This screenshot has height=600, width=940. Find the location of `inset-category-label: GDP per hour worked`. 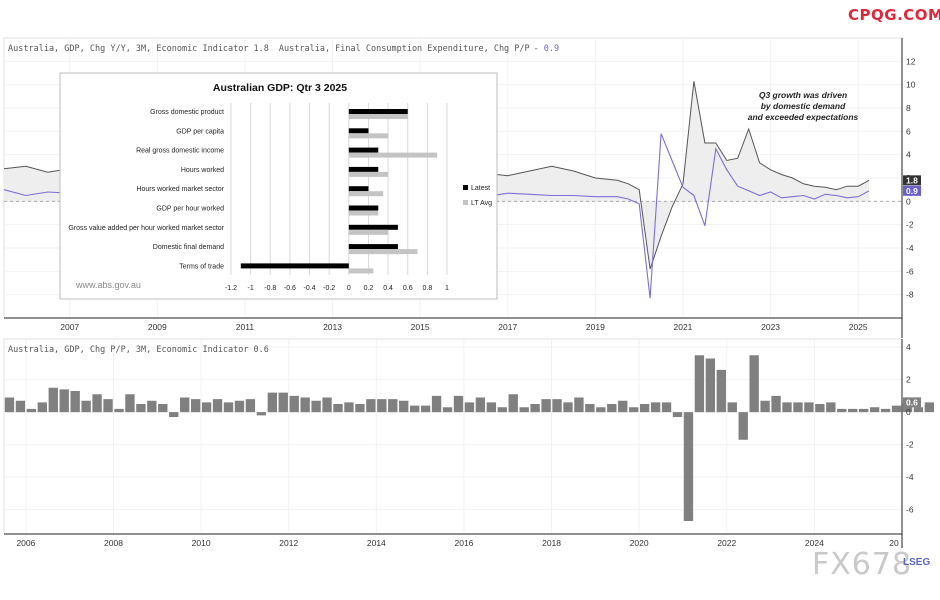

inset-category-label: GDP per hour worked is located at coordinates (190, 209).